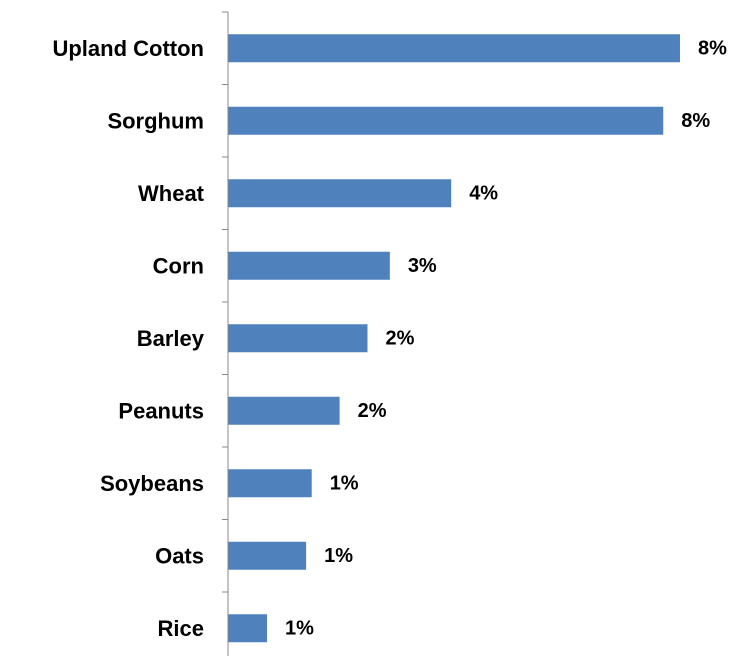  What do you see at coordinates (181, 628) in the screenshot?
I see `category-label: Rice` at bounding box center [181, 628].